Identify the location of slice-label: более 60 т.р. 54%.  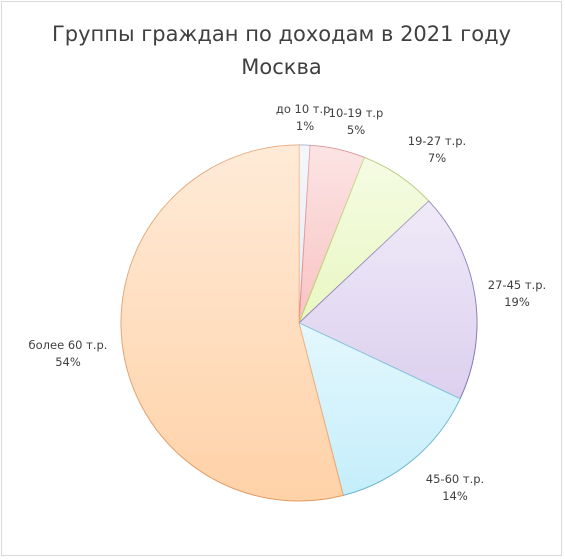
(68, 353).